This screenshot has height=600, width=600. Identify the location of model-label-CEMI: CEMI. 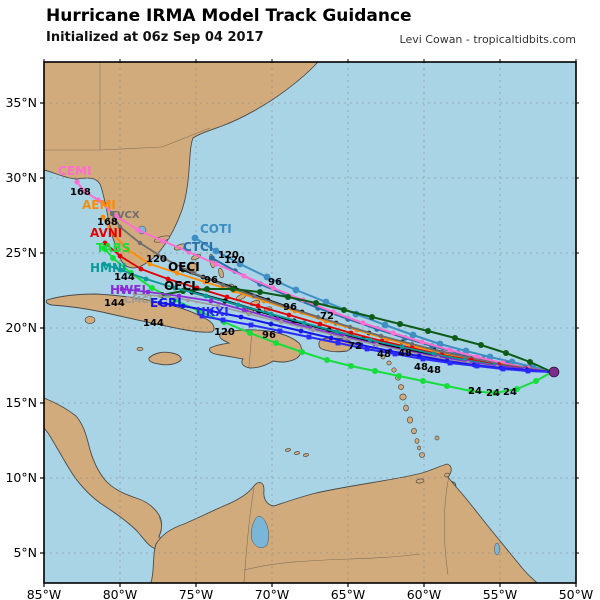
(74, 171).